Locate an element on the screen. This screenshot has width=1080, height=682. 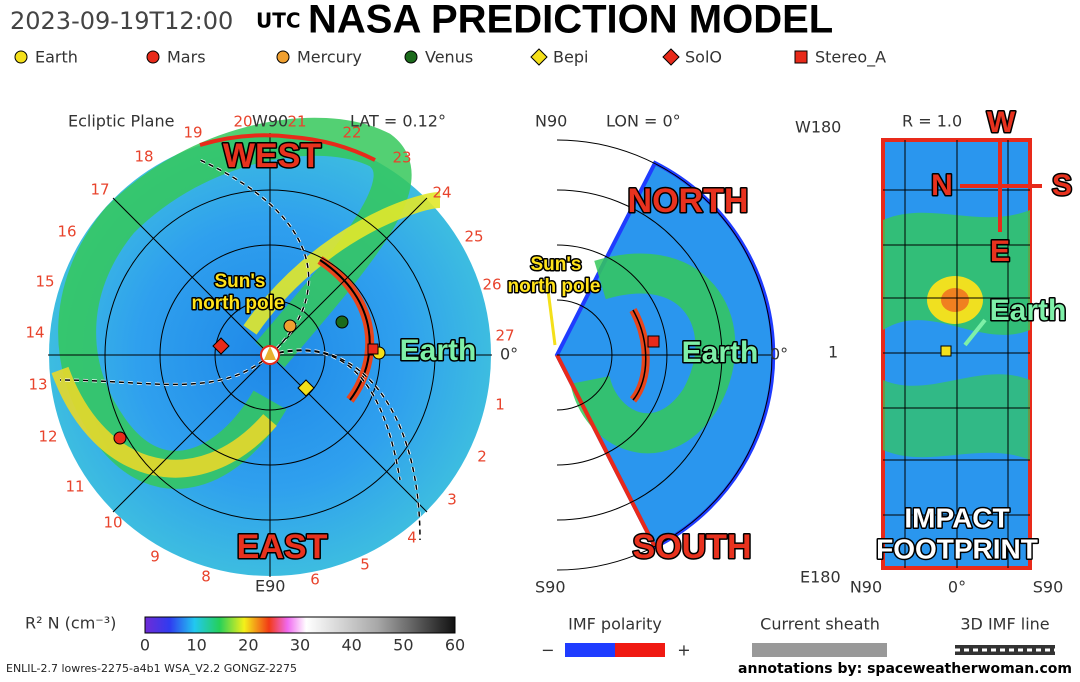
legend-label: Mars is located at coordinates (186, 57).